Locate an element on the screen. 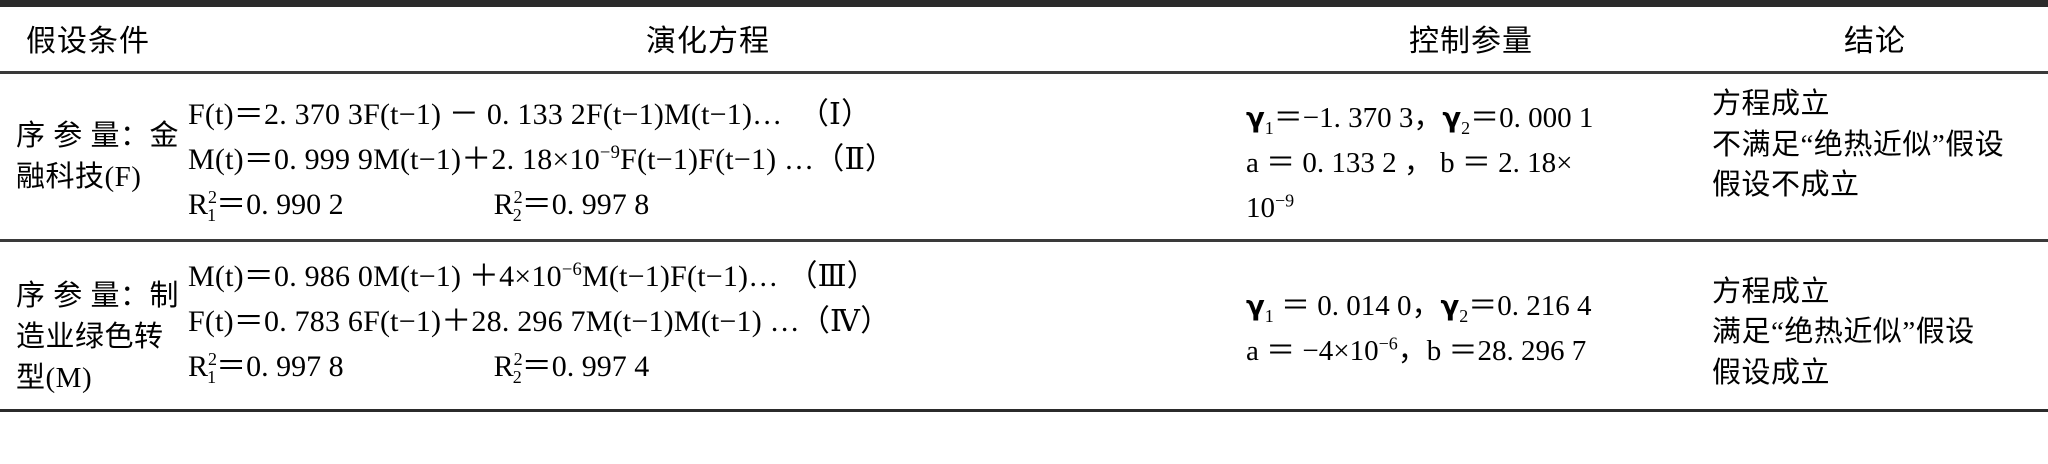 This screenshot has width=2048, height=464. assumption-line: 融科技(F) is located at coordinates (79, 177).